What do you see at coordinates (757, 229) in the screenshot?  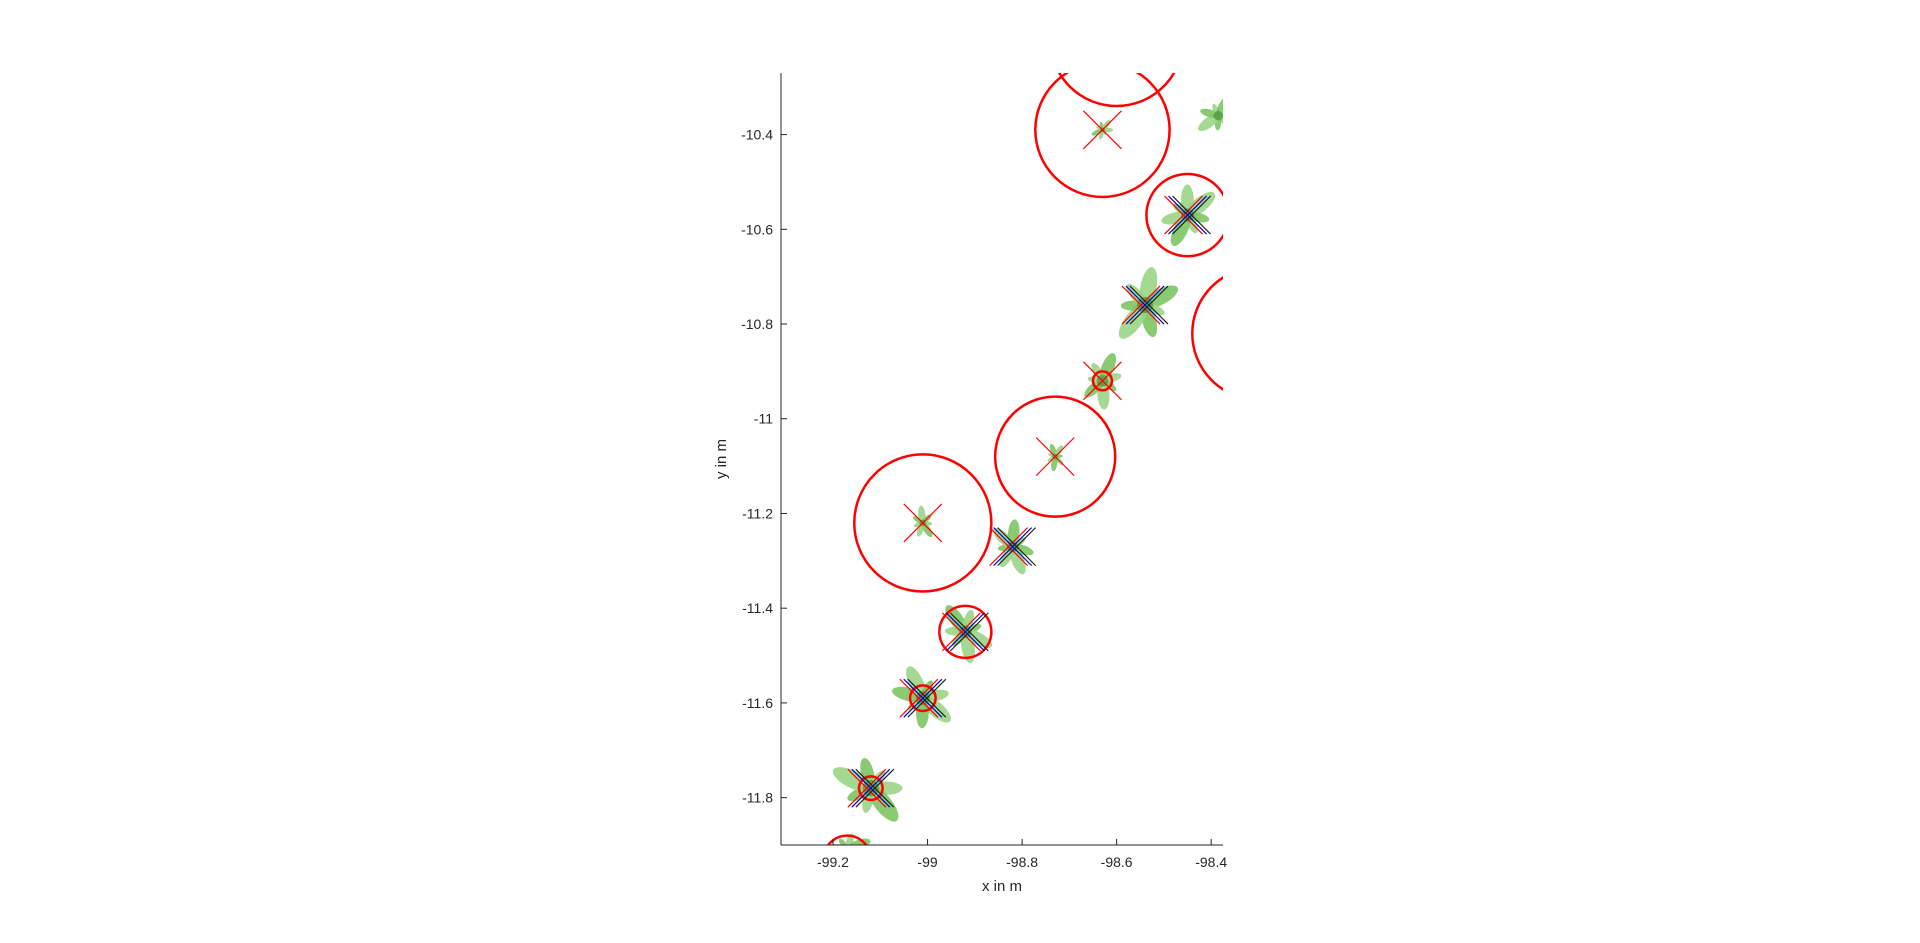 I see `y-tick-label: -10.6` at bounding box center [757, 229].